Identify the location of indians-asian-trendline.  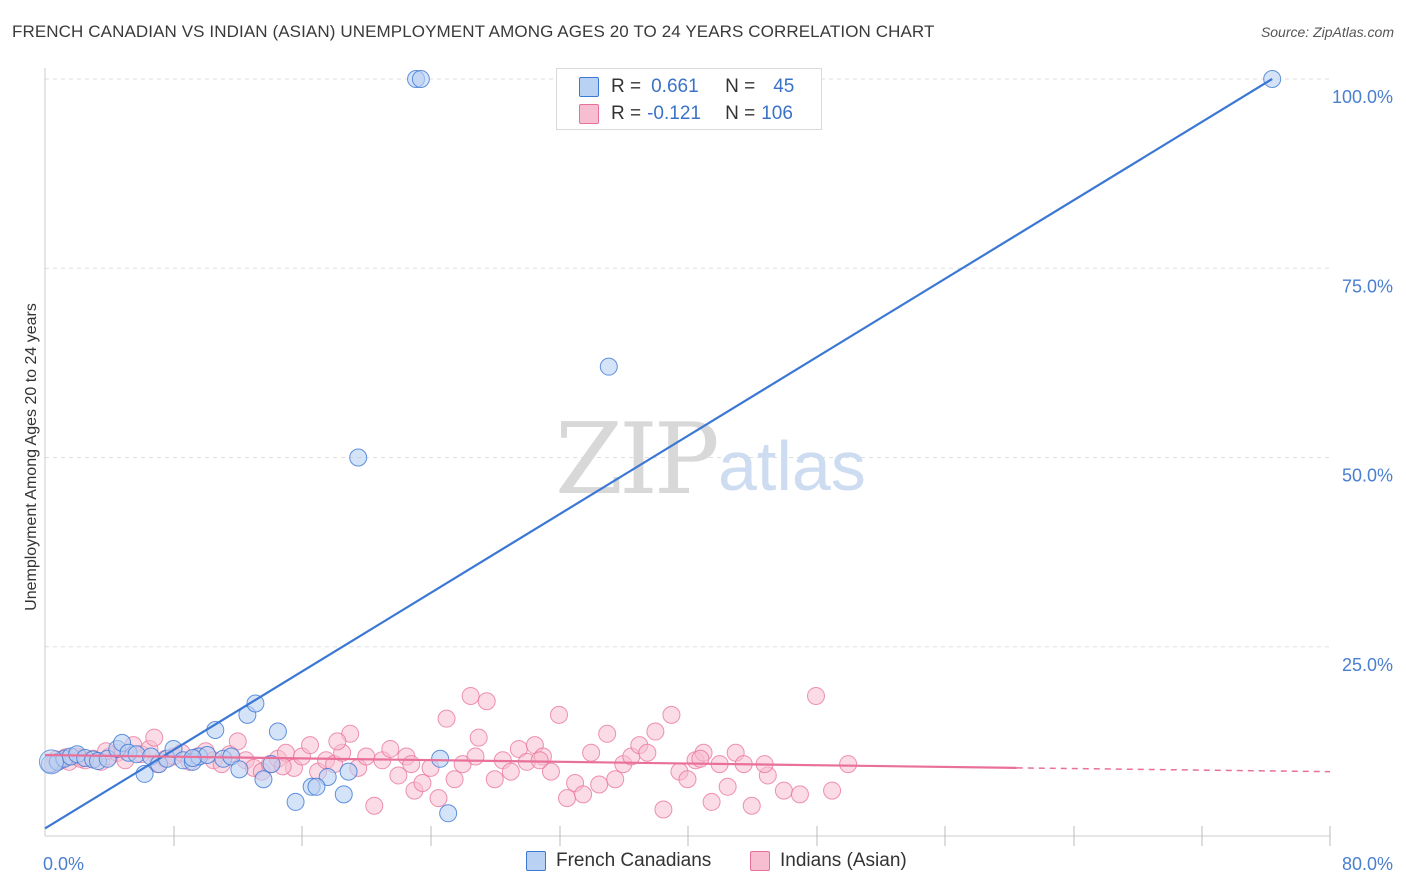
(530, 761).